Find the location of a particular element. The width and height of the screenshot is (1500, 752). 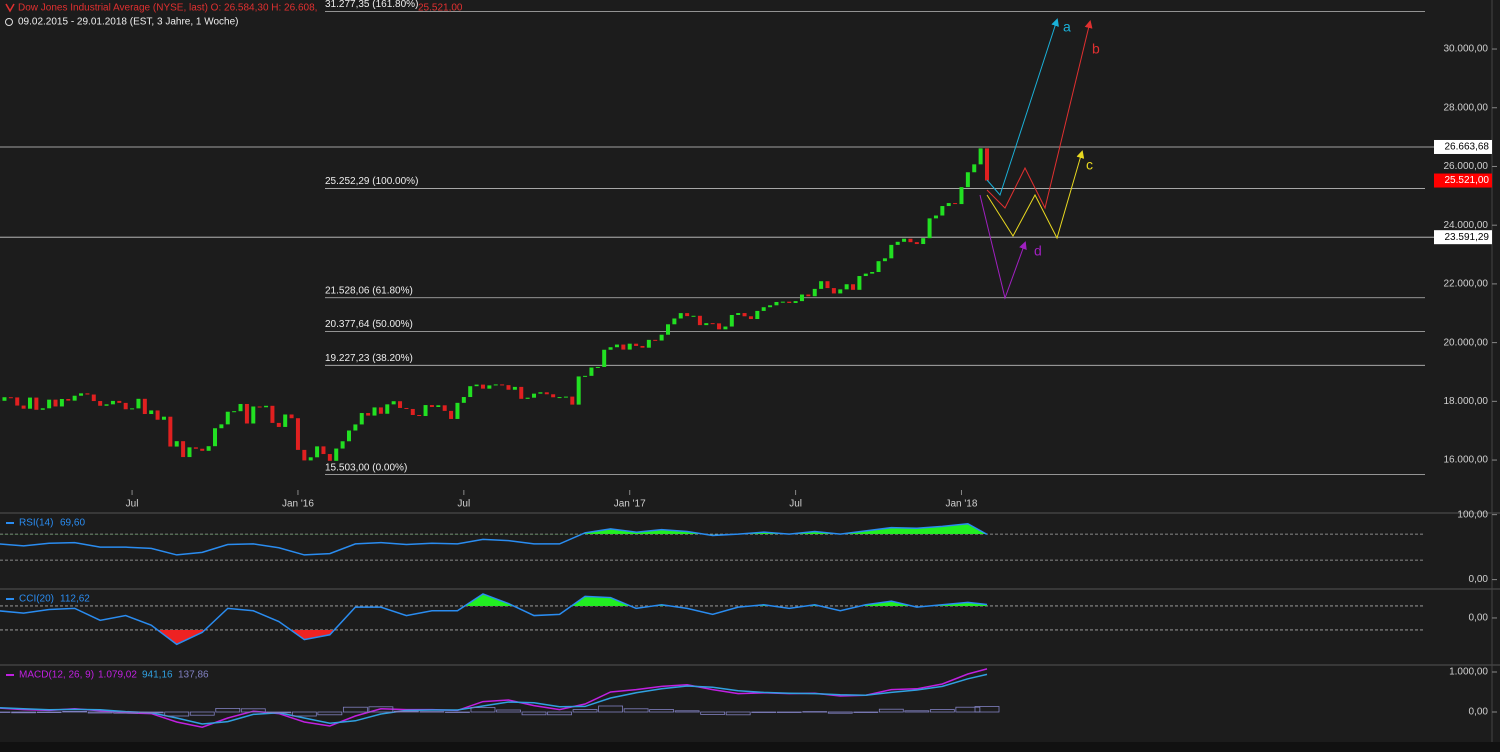

legend-label: RSI(14) is located at coordinates (36, 523).